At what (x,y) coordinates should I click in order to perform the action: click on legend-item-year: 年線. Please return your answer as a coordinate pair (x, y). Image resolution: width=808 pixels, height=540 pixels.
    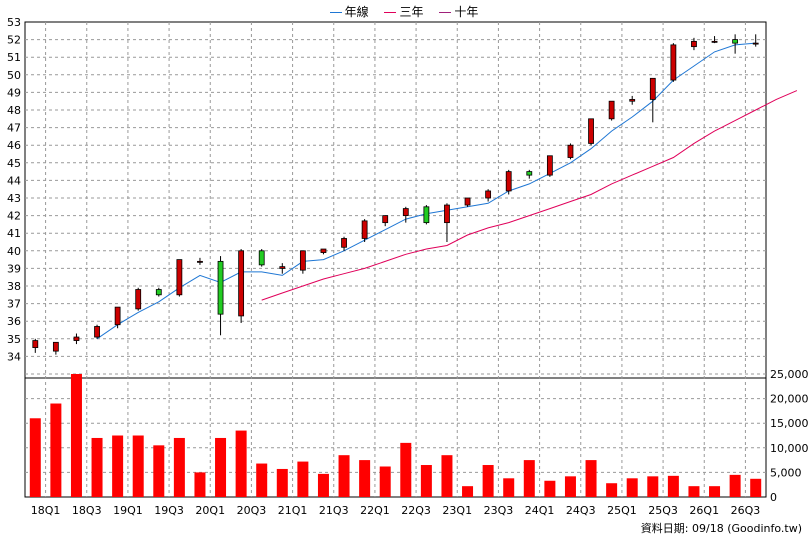
    Looking at the image, I should click on (349, 11).